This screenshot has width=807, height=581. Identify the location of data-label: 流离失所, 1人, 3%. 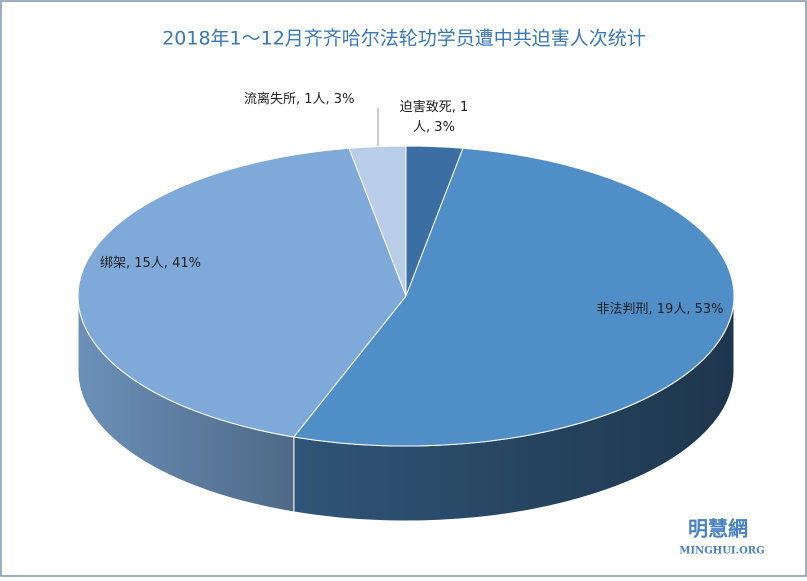
(299, 99).